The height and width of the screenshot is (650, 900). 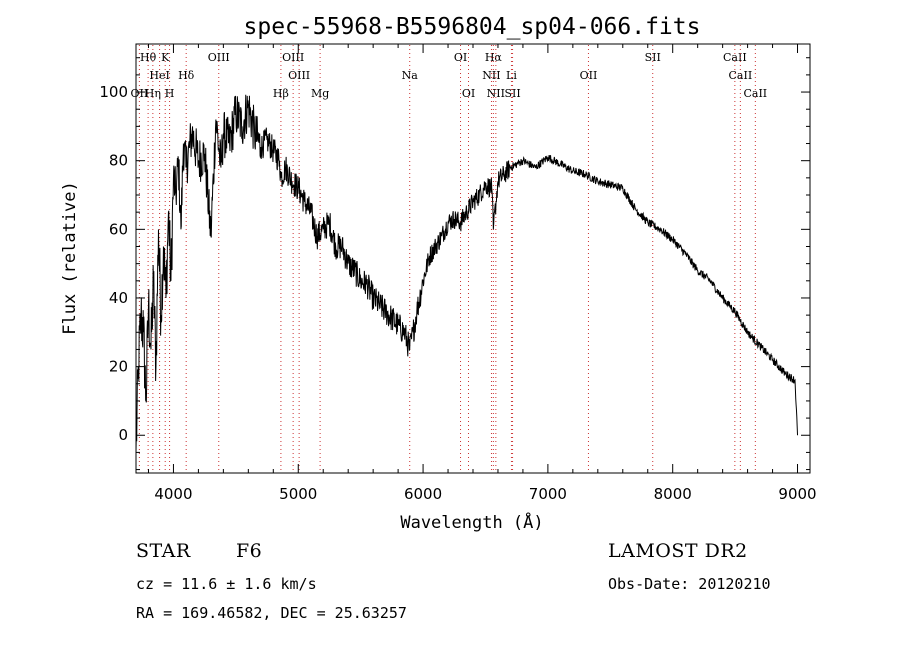 I want to click on line-marker-label-15: CaII, so click(x=741, y=75).